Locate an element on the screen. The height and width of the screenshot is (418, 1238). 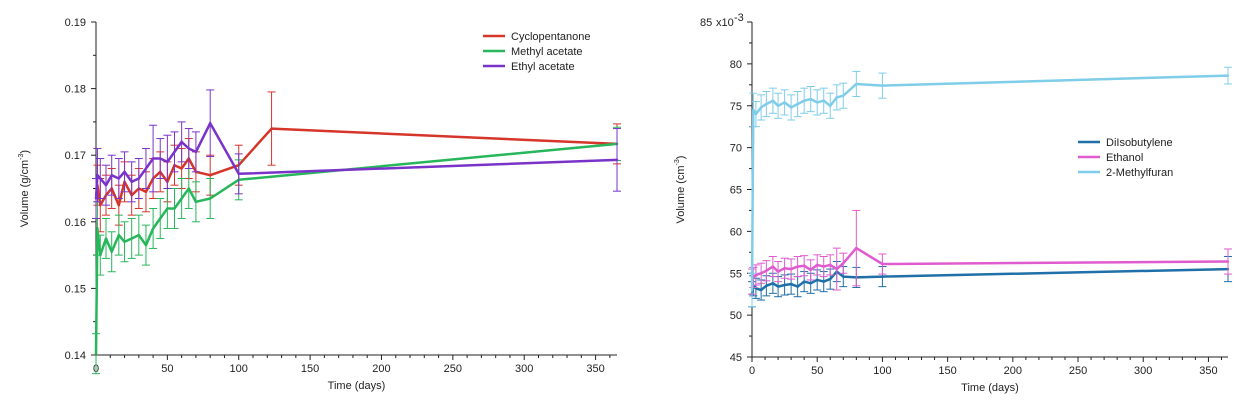
x-tick-label: 0 is located at coordinates (752, 371).